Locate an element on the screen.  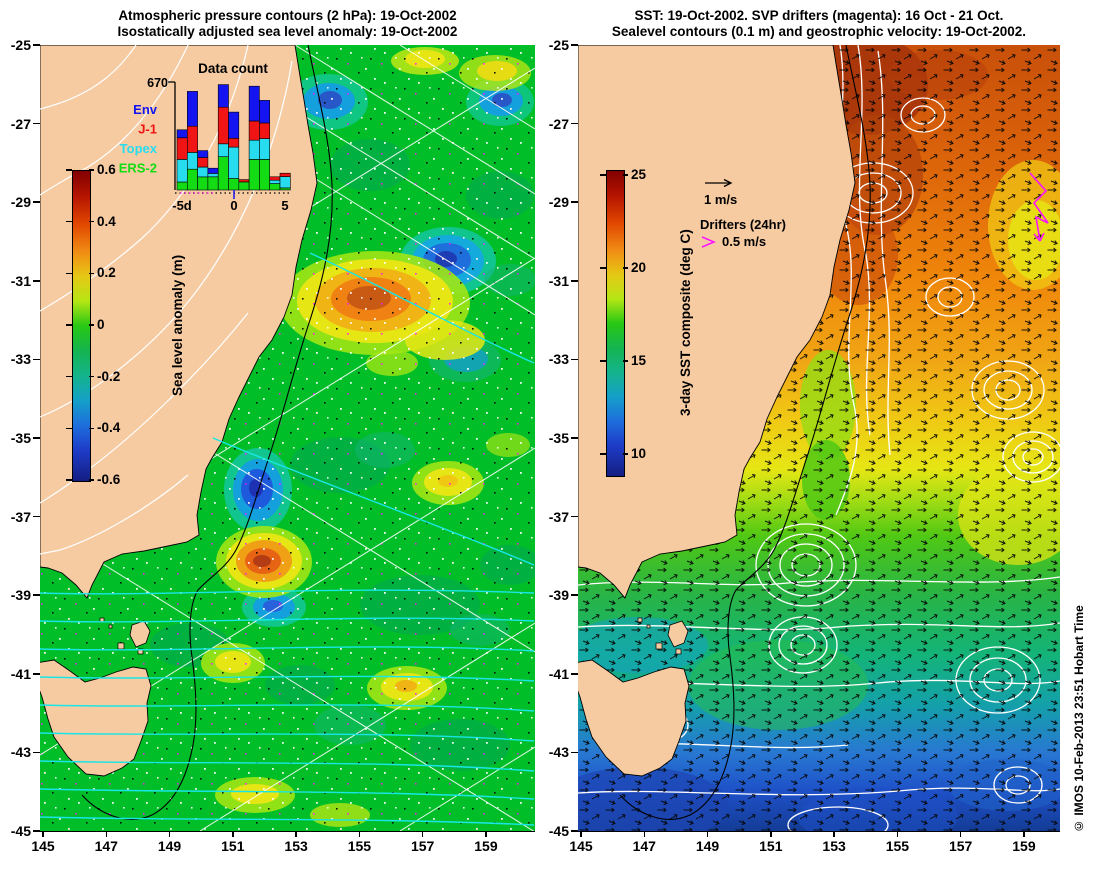
inset-ymax-label: 670 is located at coordinates (157, 83).